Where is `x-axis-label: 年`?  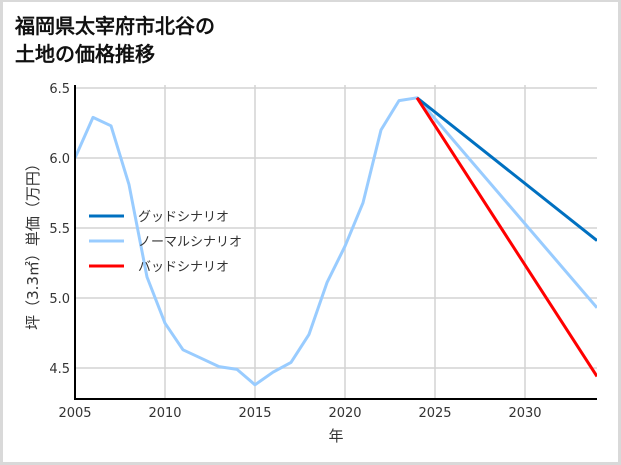 x-axis-label: 年 is located at coordinates (335, 436).